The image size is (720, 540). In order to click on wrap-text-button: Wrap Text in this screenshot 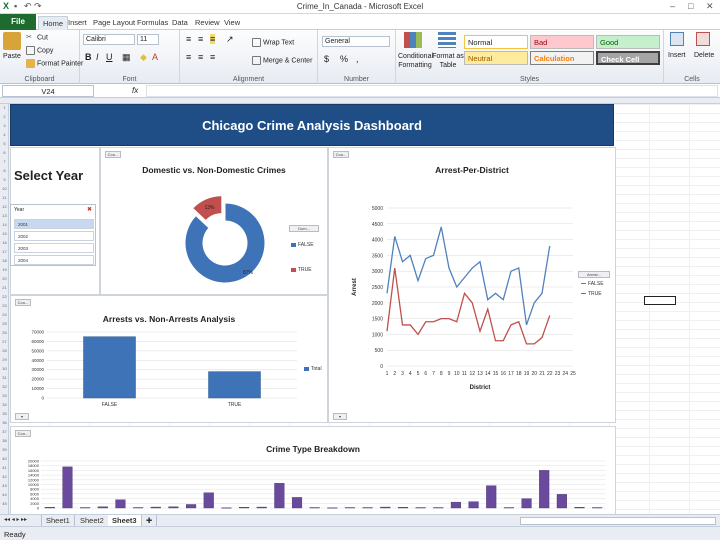, I will do `click(273, 42)`.